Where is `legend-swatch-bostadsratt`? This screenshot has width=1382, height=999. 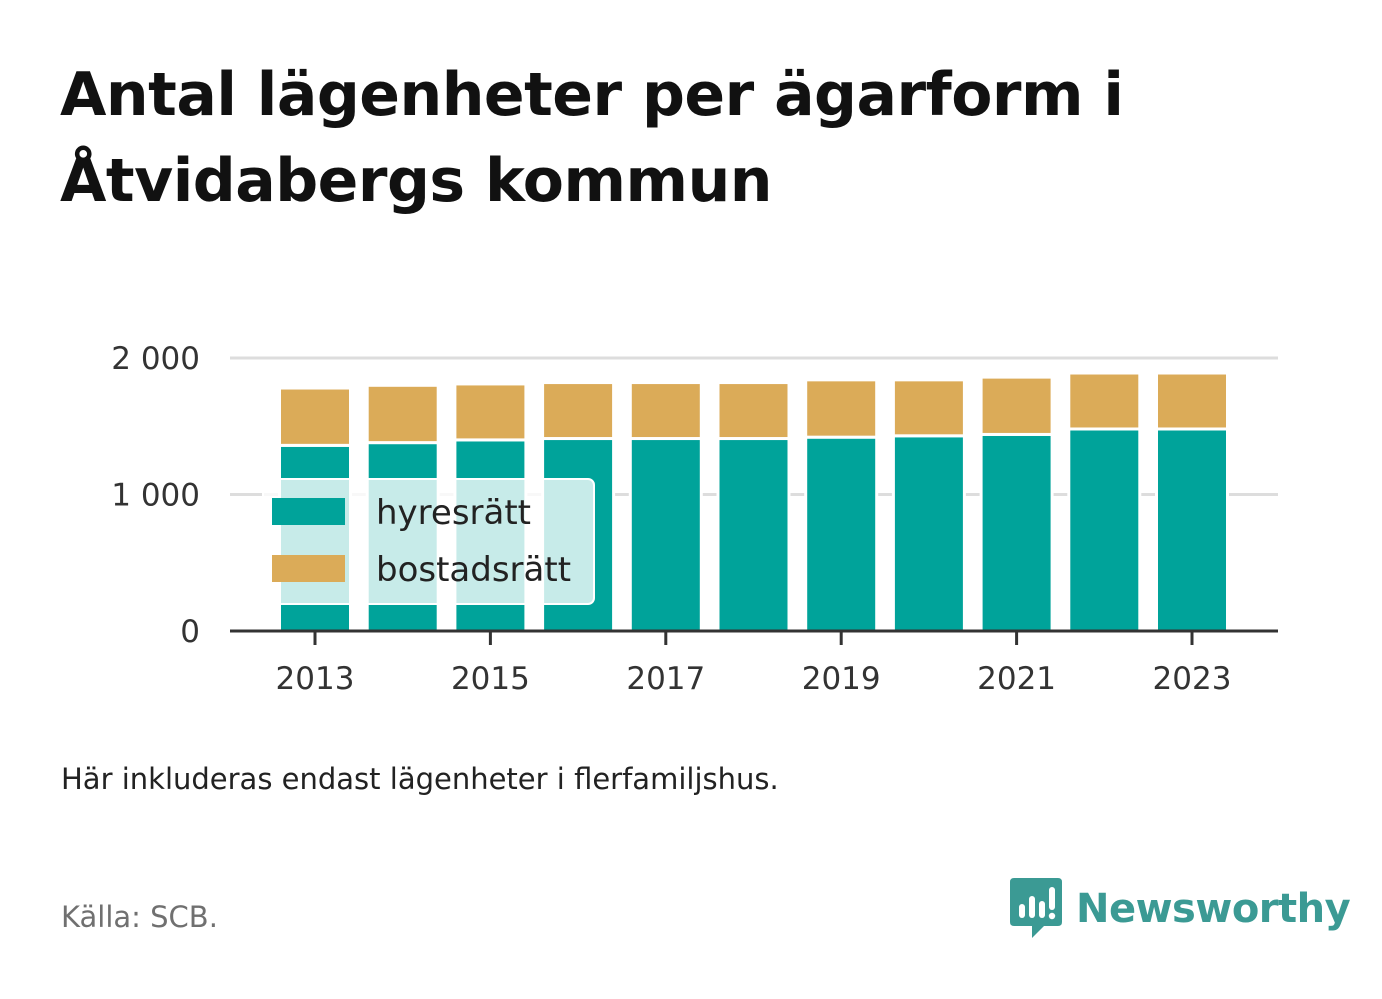
legend-swatch-bostadsratt is located at coordinates (308, 568).